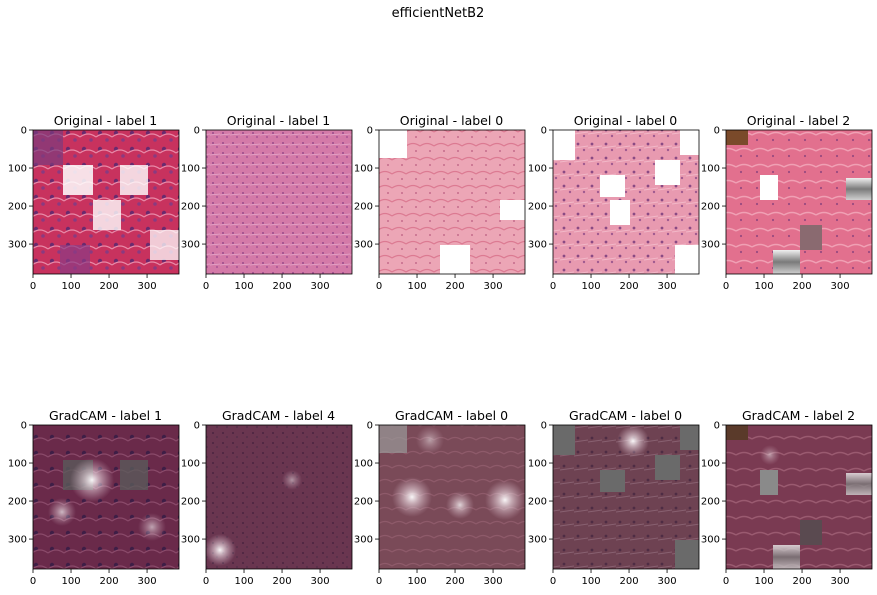 The image size is (877, 595). I want to click on panel-gradcam-3: GradCAM - label 0, so click(452, 489).